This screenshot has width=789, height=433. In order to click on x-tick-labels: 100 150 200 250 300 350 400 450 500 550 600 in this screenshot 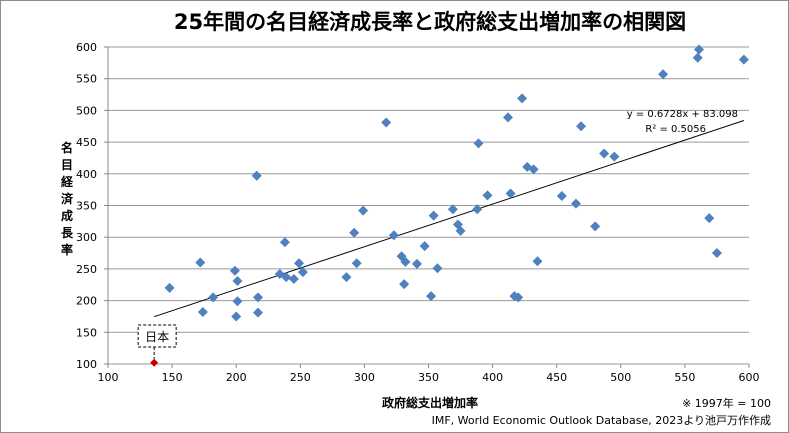, I will do `click(429, 377)`.